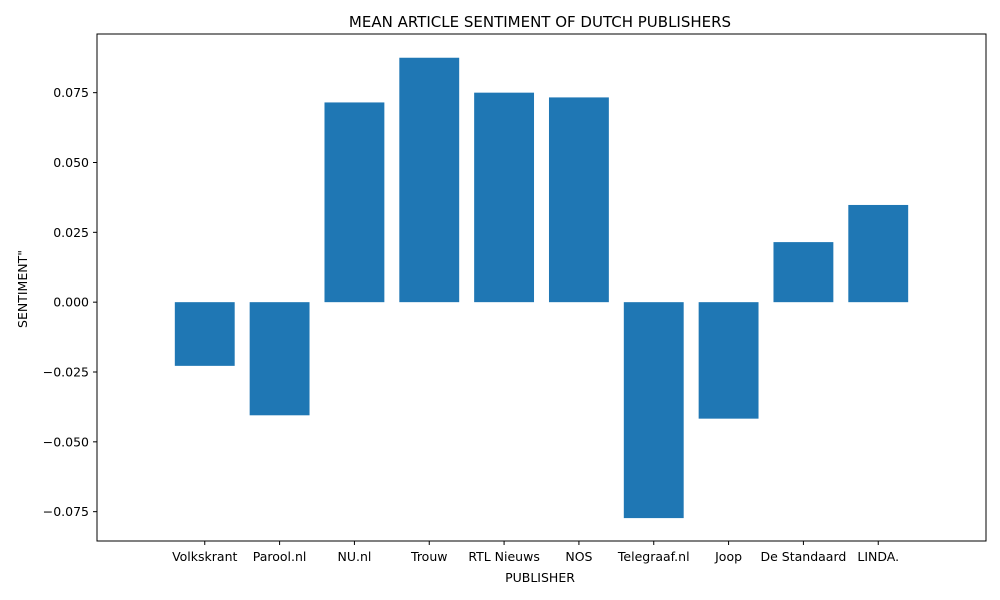 The image size is (1000, 600). I want to click on bar-linda, so click(878, 253).